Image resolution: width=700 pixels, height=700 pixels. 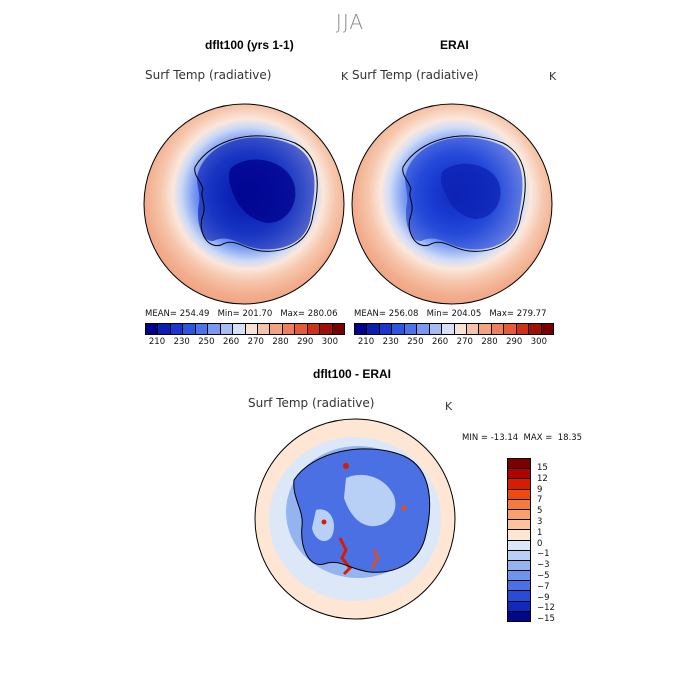 I want to click on left-min-value: 201.70, so click(x=257, y=314).